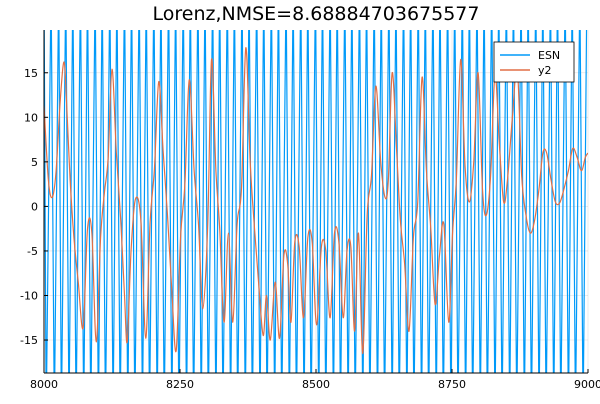 The image size is (600, 404). What do you see at coordinates (316, 14) in the screenshot?
I see `chart-title: Lorenz,NMSE=8.68884703675577` at bounding box center [316, 14].